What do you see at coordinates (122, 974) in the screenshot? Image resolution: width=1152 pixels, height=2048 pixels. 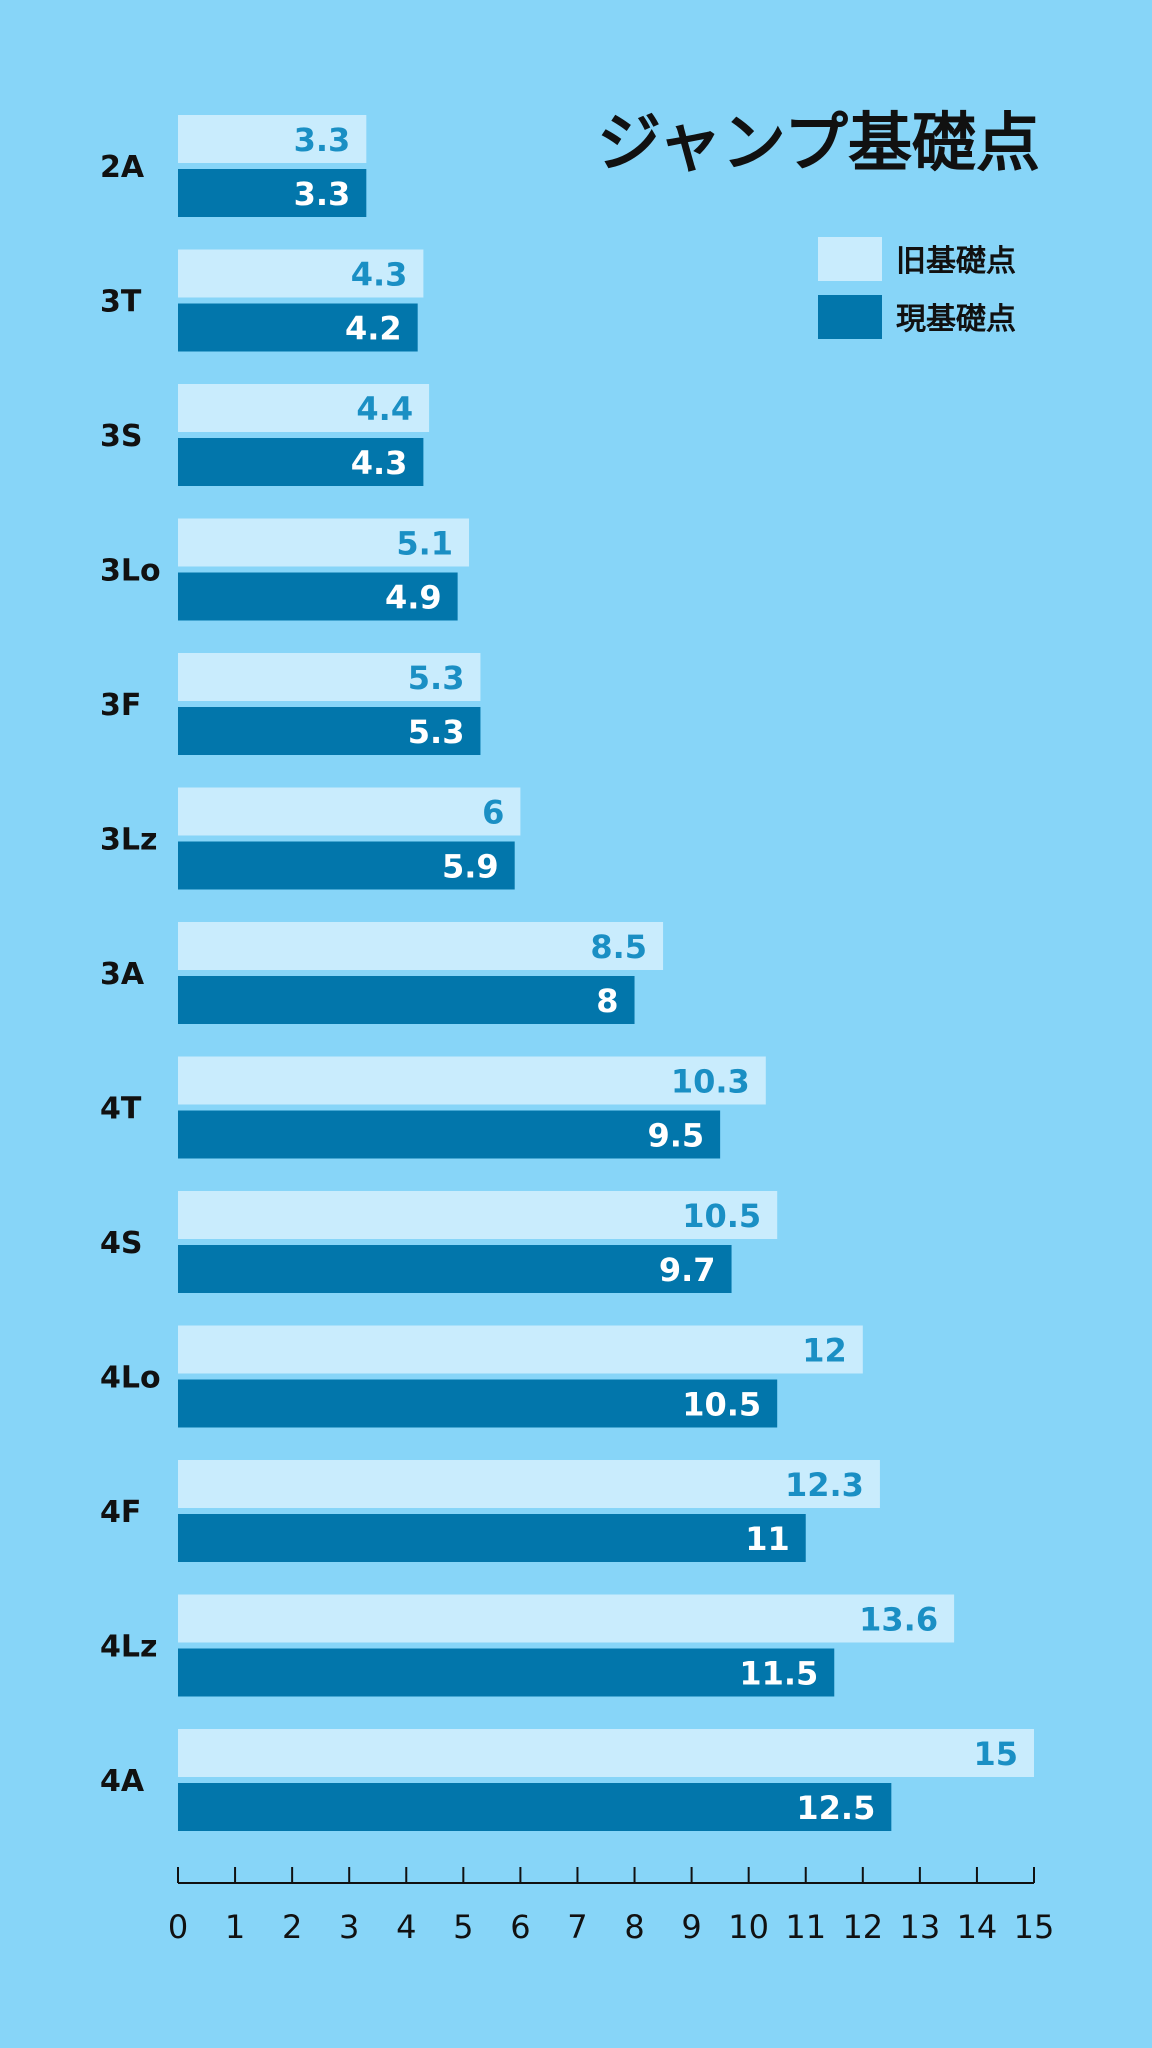 I see `category-label: 3A` at bounding box center [122, 974].